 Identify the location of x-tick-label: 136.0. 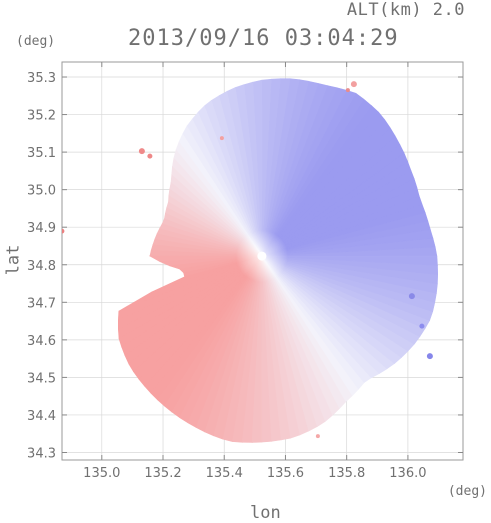
(407, 473).